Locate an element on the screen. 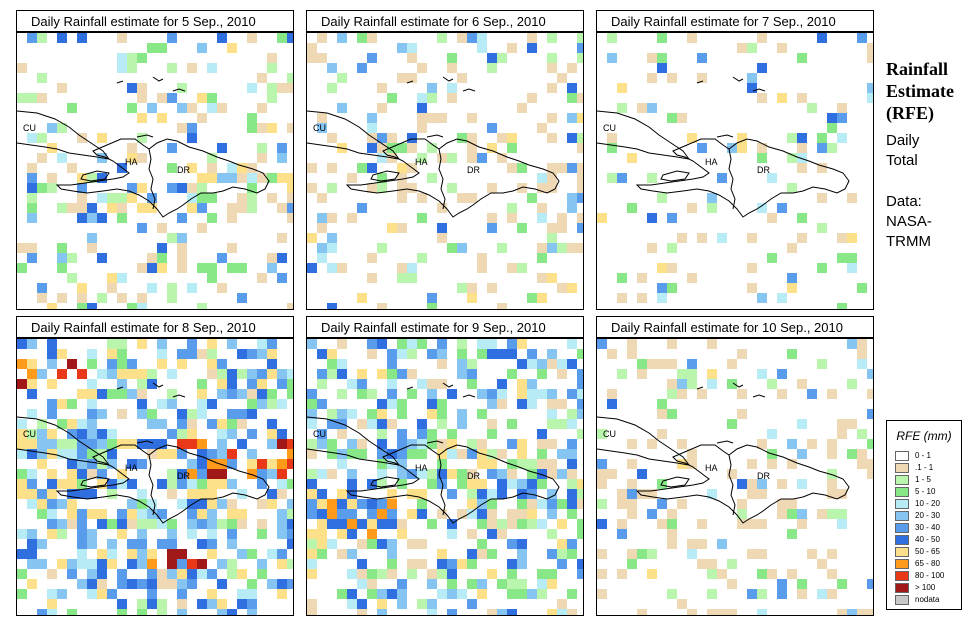  country-label: HA is located at coordinates (131, 162).